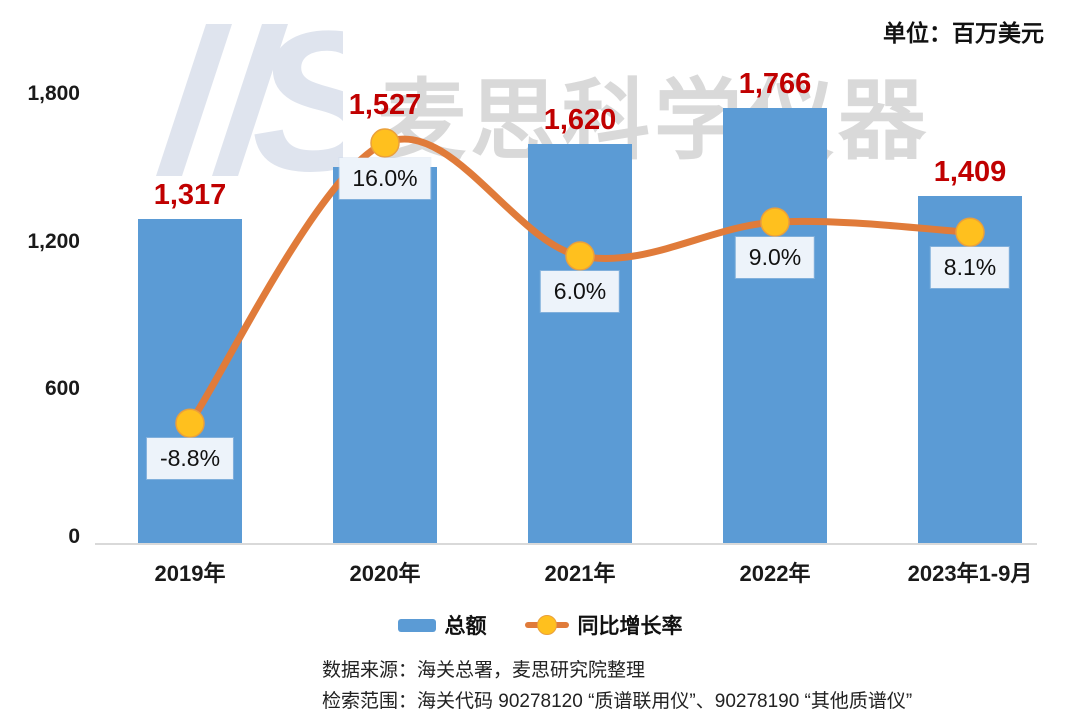 This screenshot has height=727, width=1080. I want to click on legend: 总额 同比增长率, so click(540, 625).